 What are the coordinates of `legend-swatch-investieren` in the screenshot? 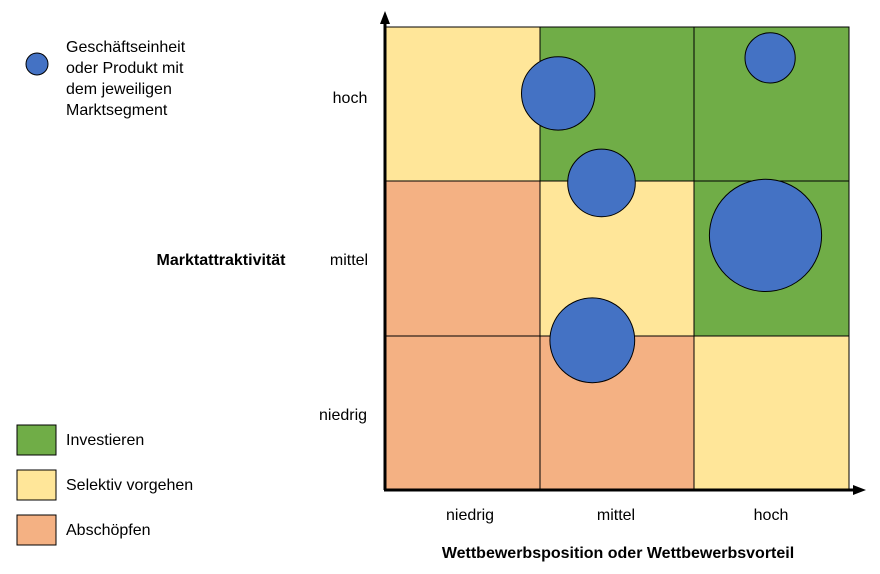 It's located at (36, 440).